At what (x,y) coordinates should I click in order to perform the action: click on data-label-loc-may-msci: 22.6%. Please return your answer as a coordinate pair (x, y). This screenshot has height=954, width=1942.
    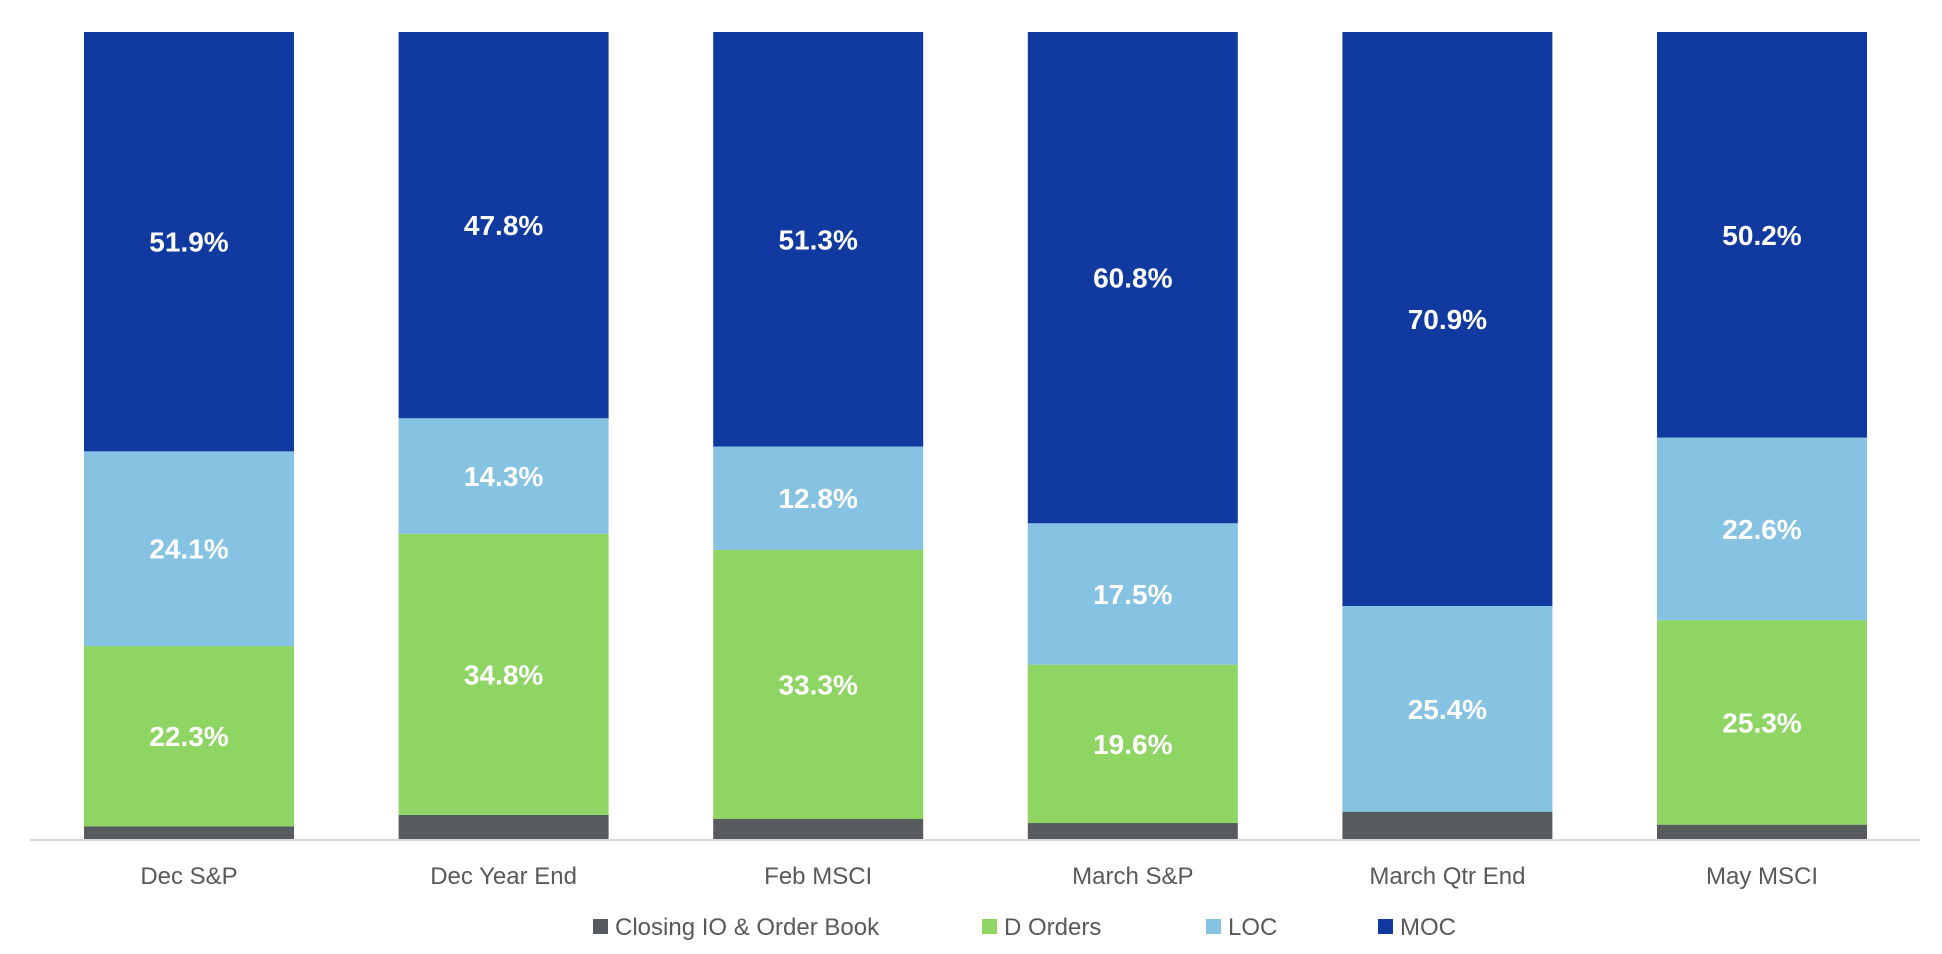
    Looking at the image, I should click on (1761, 529).